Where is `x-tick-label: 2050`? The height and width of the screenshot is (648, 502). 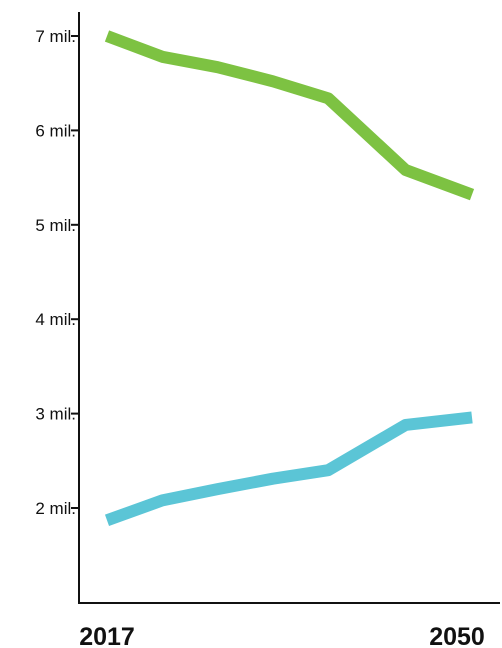
x-tick-label: 2050 is located at coordinates (457, 635).